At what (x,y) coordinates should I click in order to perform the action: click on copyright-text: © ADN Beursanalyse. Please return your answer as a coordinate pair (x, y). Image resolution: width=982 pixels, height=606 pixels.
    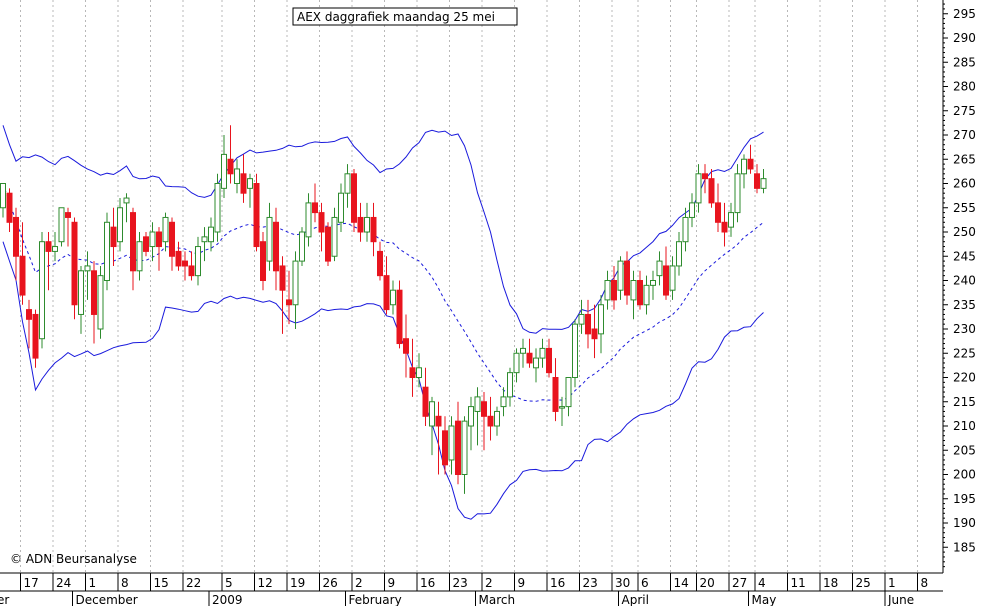
    Looking at the image, I should click on (73, 559).